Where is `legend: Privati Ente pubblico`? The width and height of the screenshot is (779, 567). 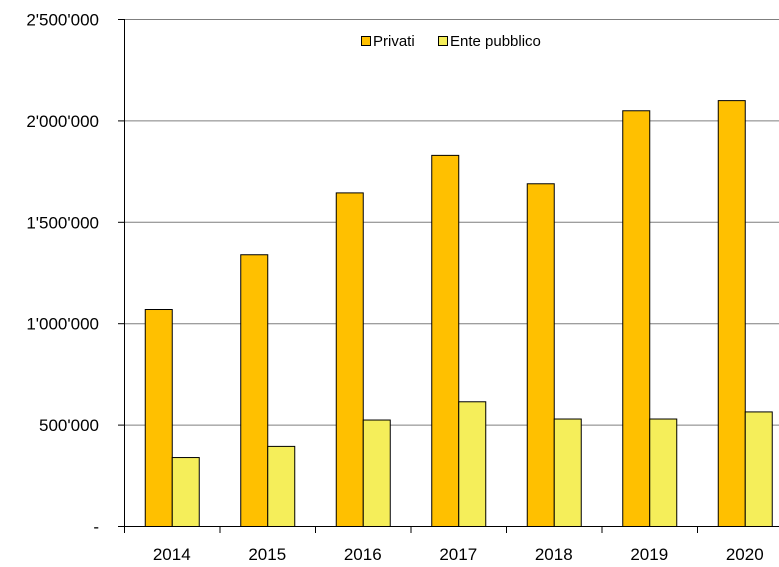
legend: Privati Ente pubblico is located at coordinates (451, 41).